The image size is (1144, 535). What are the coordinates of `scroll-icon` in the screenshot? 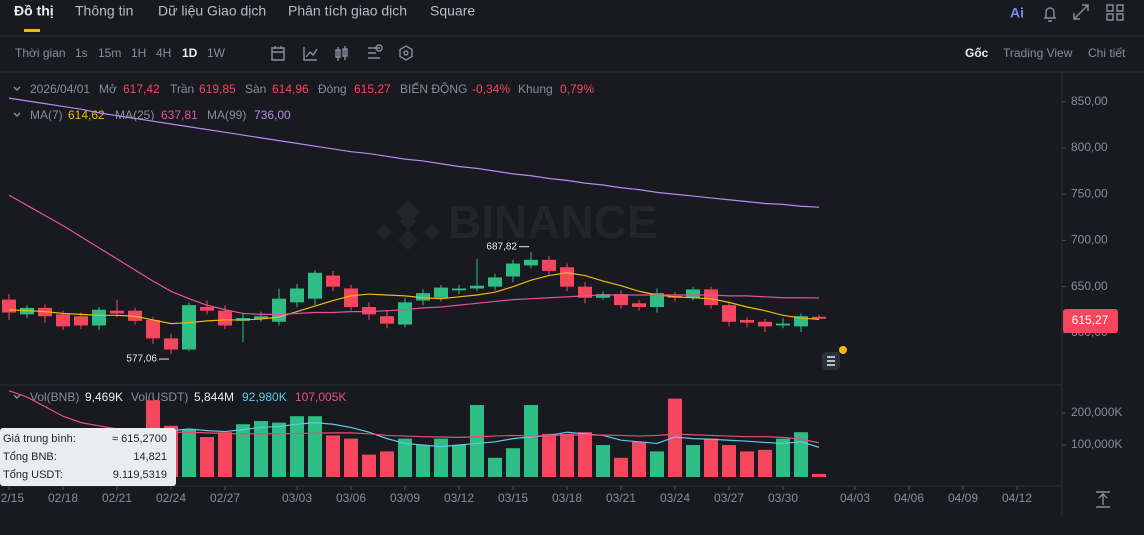 It's located at (1103, 499).